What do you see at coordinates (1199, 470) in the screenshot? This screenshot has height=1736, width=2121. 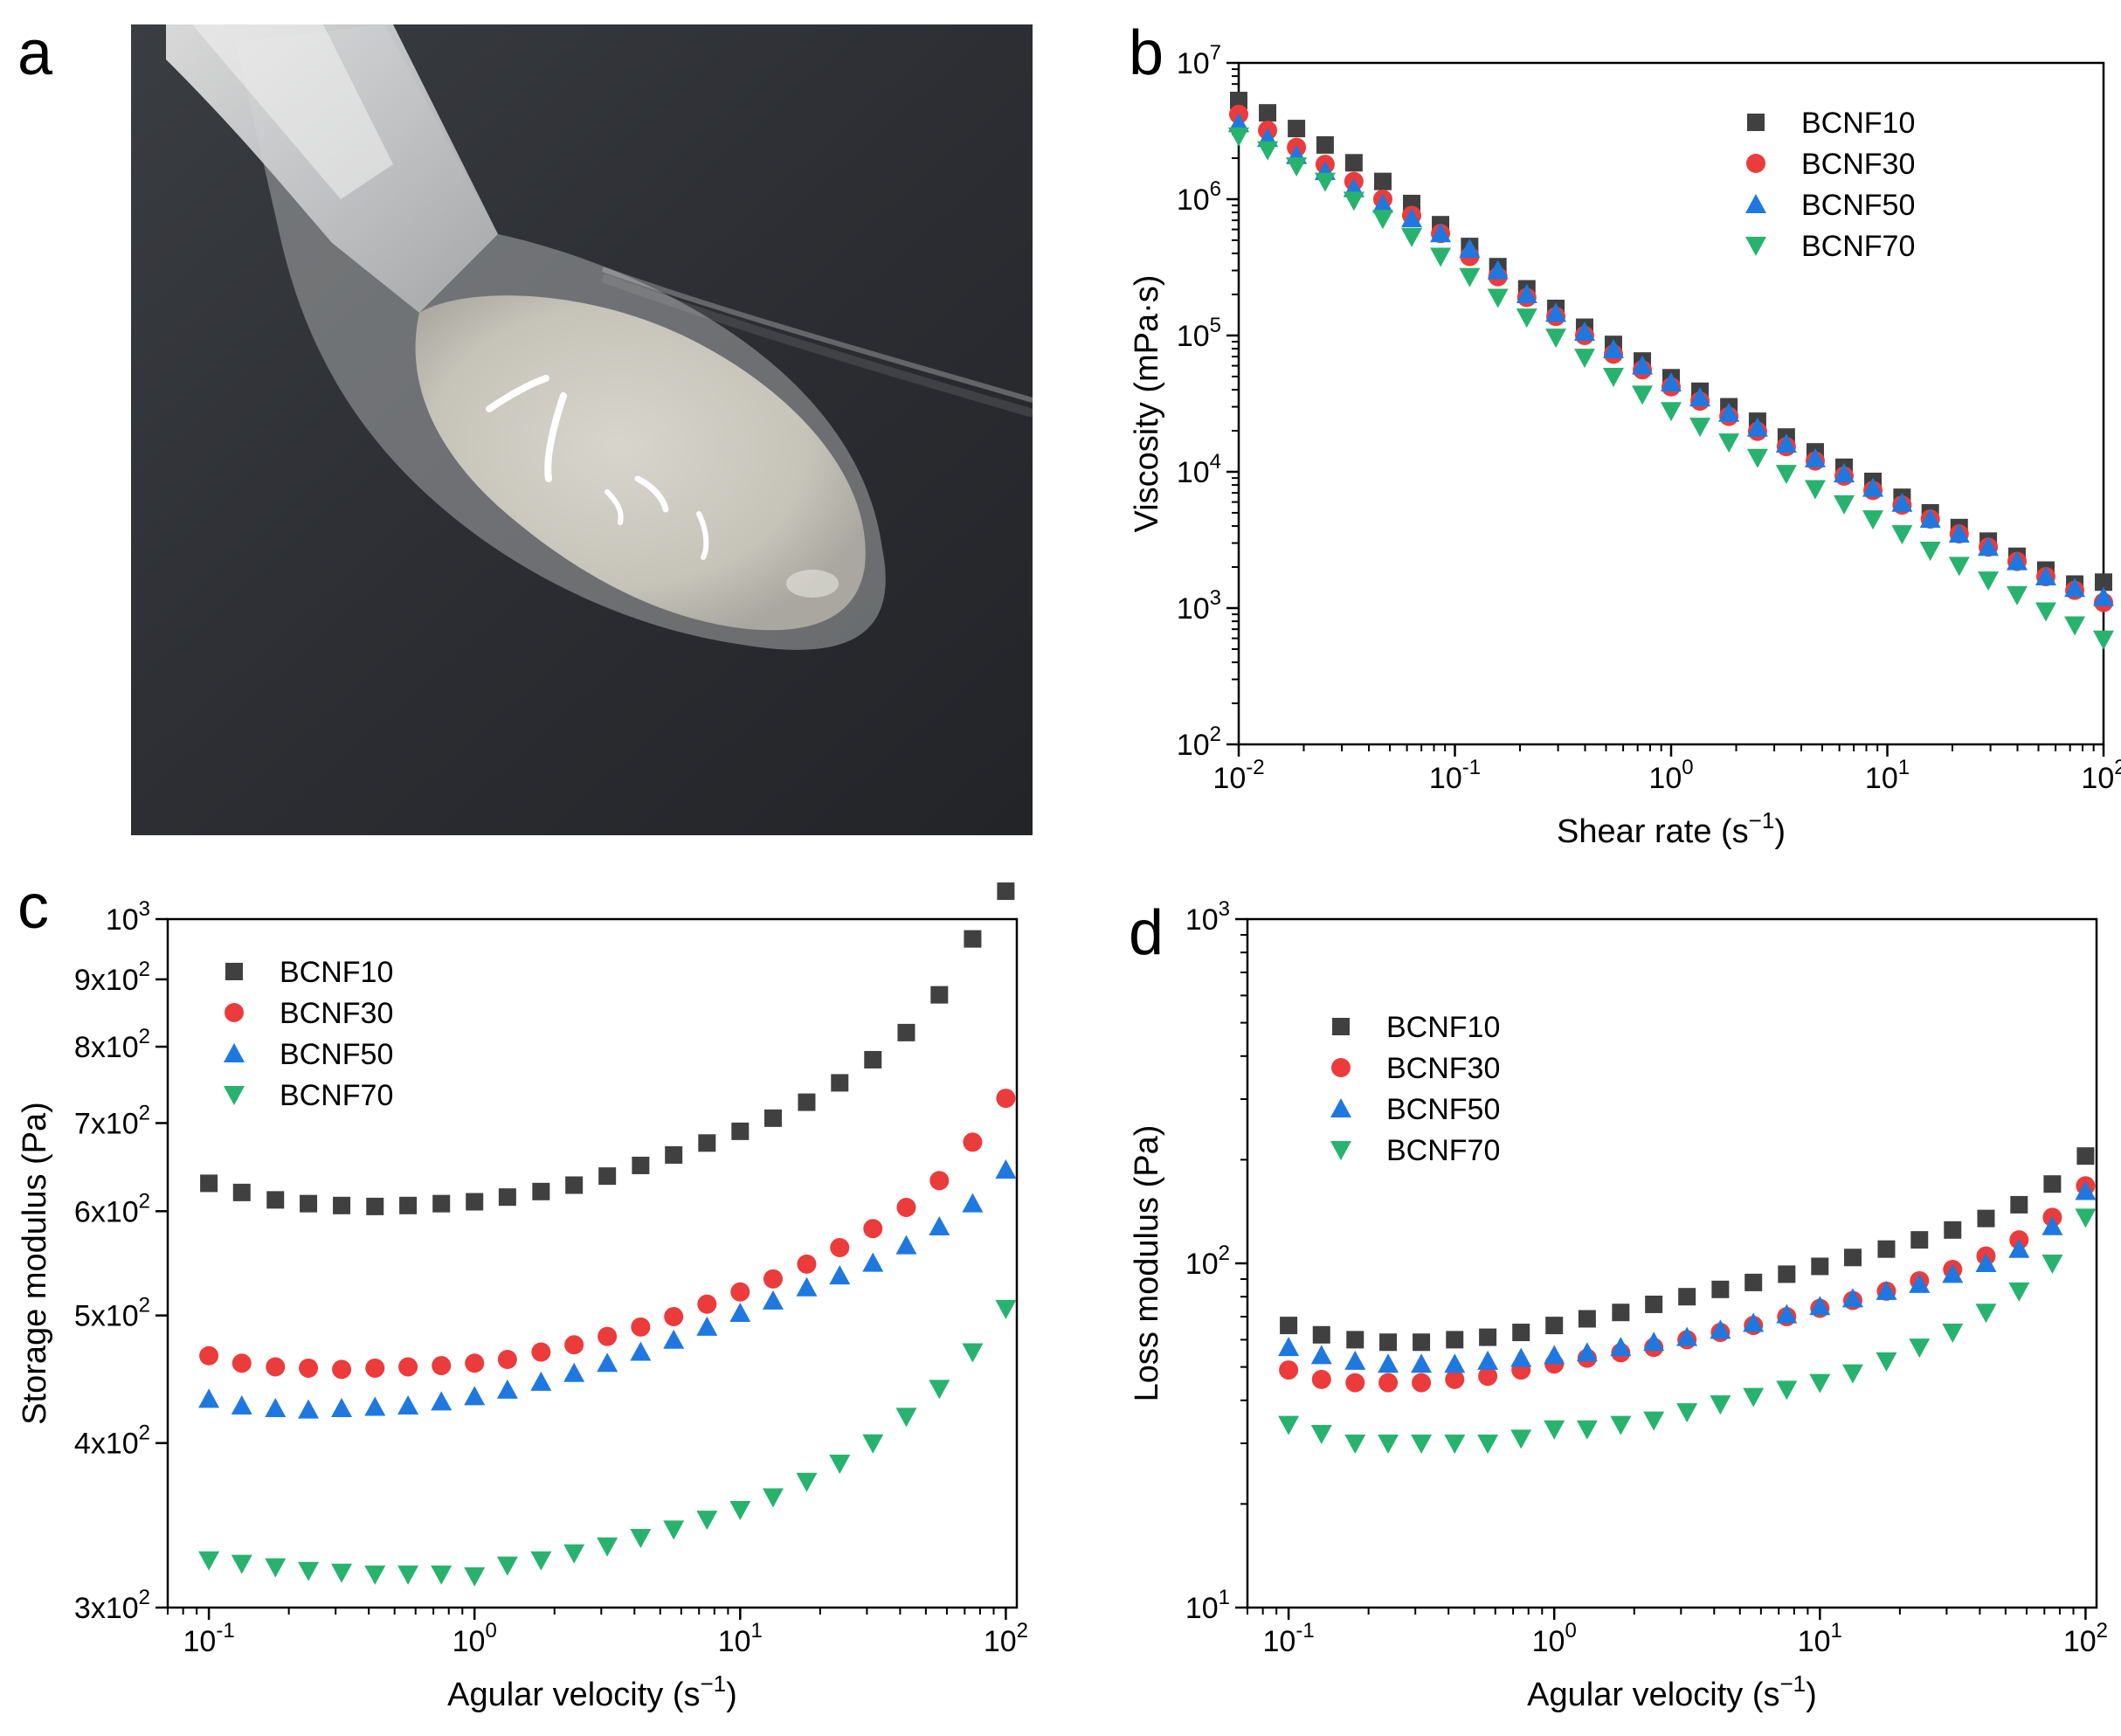 I see `y-tick-label: 10⁴` at bounding box center [1199, 470].